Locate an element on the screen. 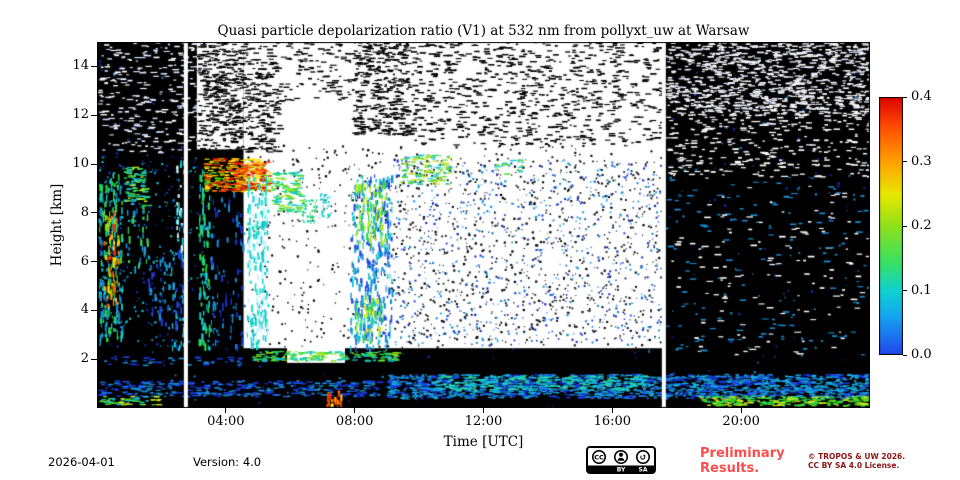 The width and height of the screenshot is (960, 480). x-tick-label: 08:00 is located at coordinates (354, 421).